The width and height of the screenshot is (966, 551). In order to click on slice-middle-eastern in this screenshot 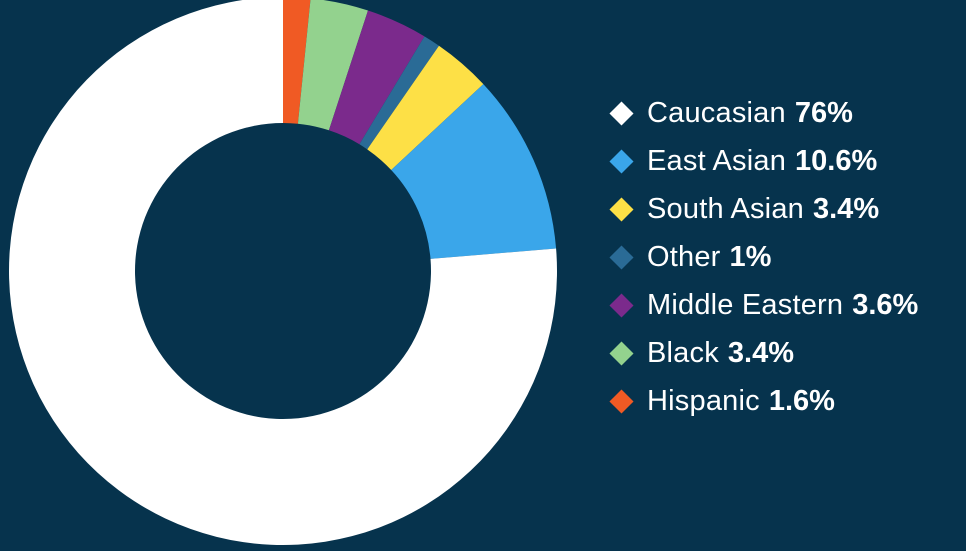, I will do `click(376, 77)`.